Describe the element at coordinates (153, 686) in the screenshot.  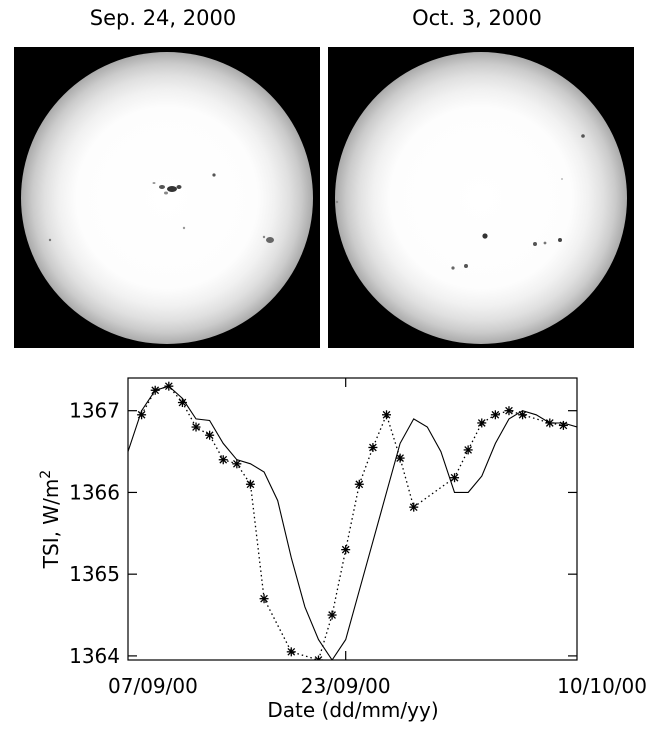
I see `x-tick-label: 07/09/00` at that location.